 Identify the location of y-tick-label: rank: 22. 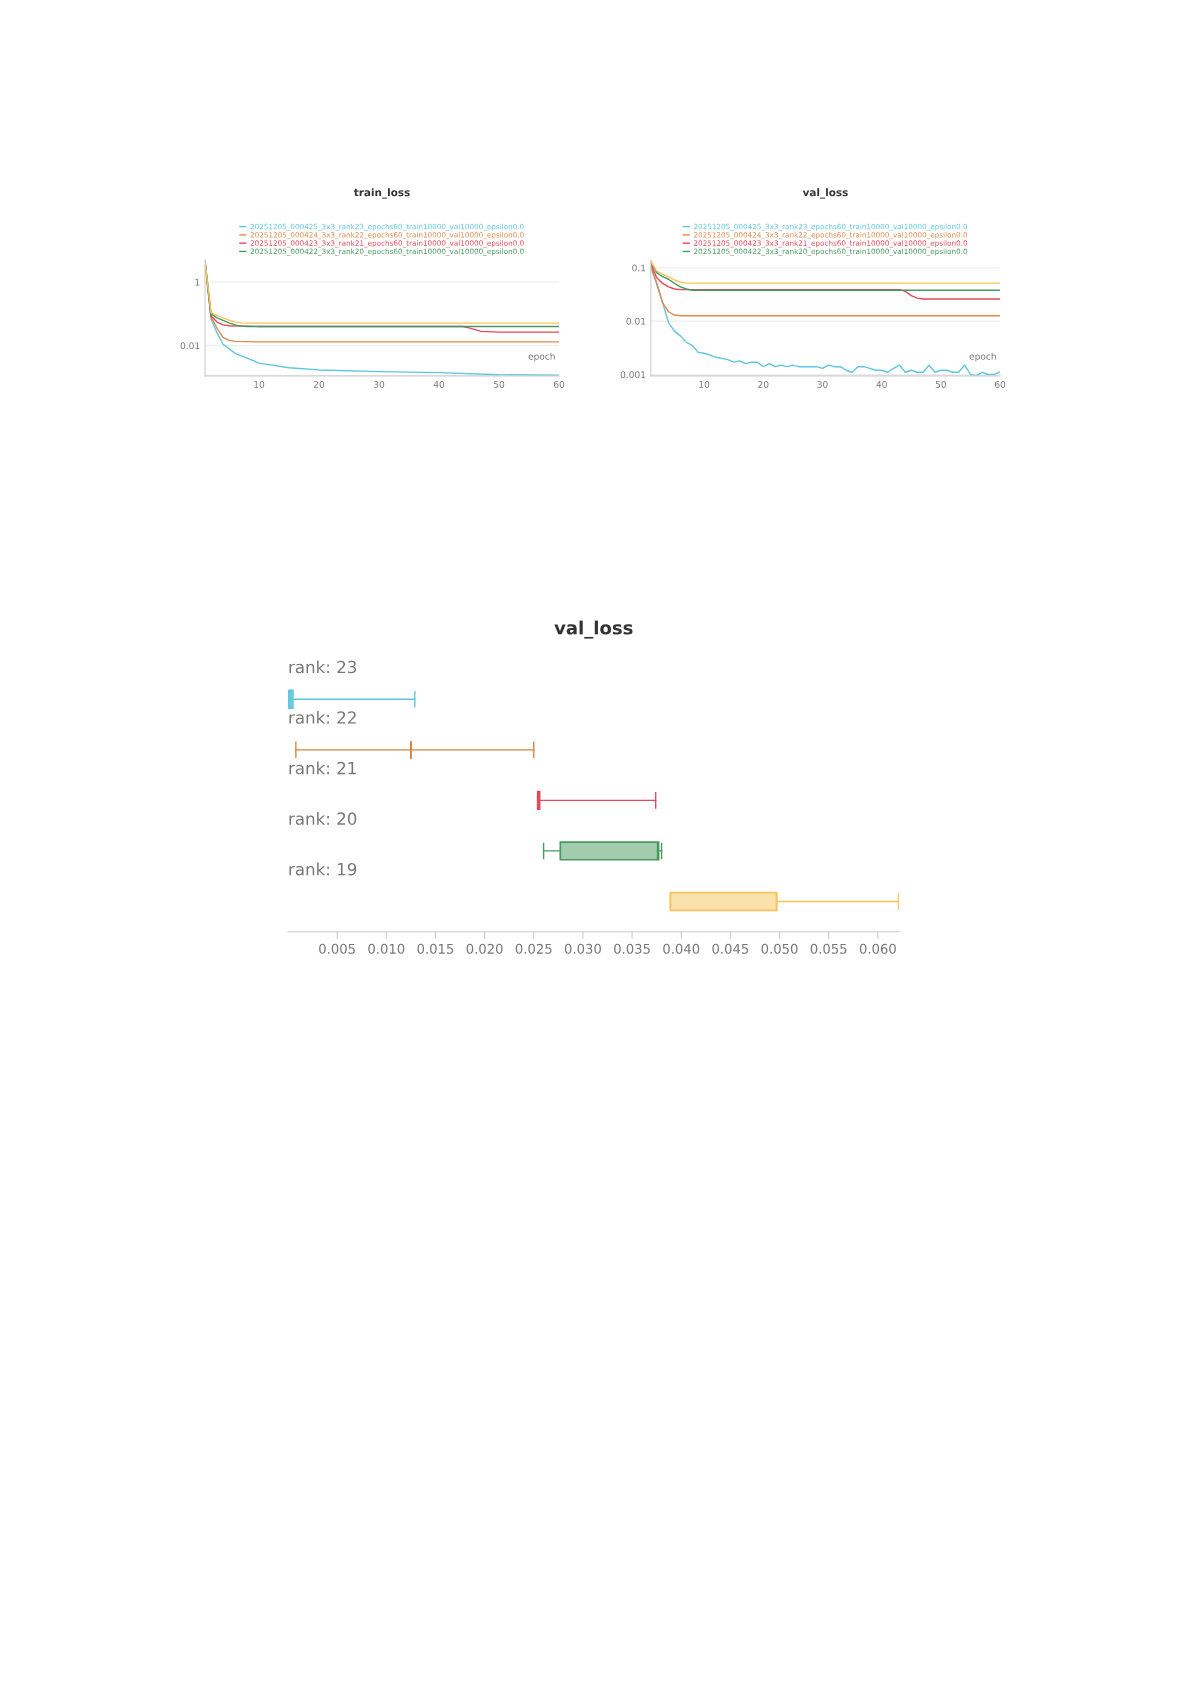
(322, 717).